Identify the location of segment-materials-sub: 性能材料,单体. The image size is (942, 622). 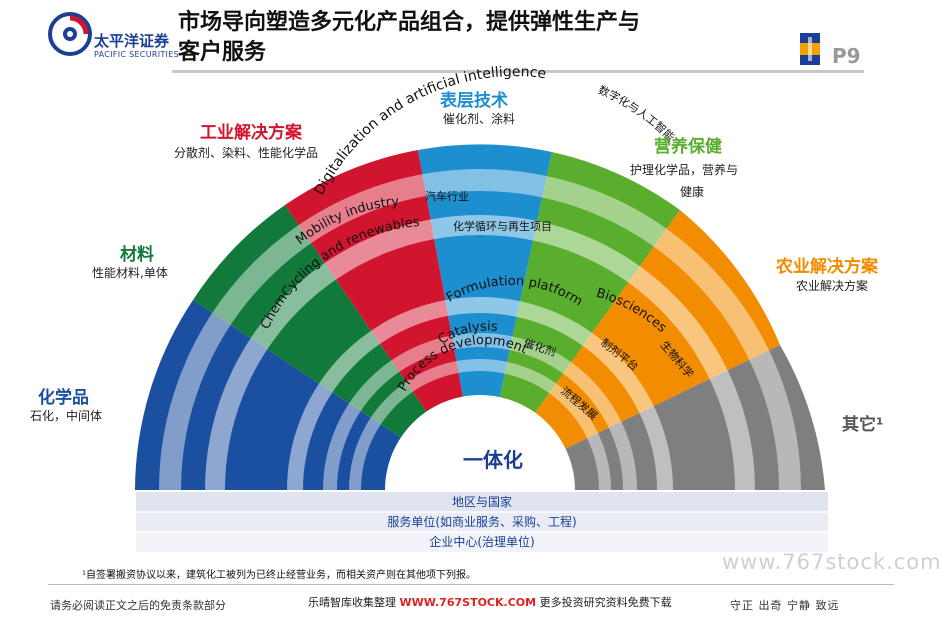
(130, 273).